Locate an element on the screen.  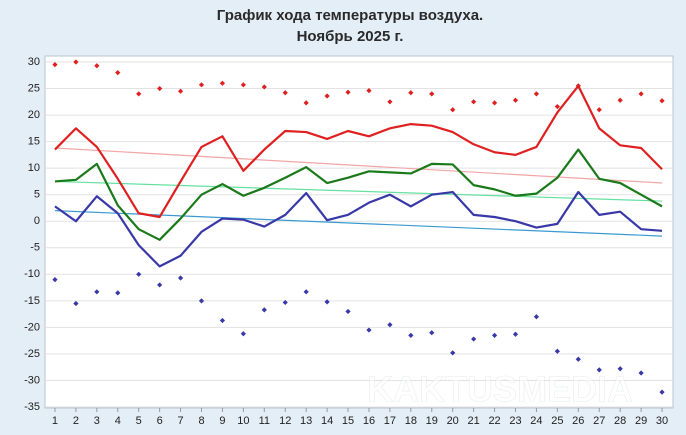
x-tick-label: 3 is located at coordinates (97, 421).